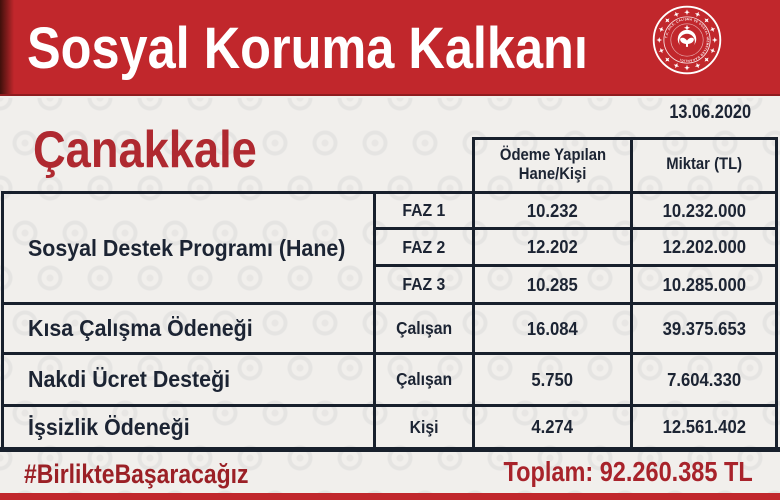  Describe the element at coordinates (424, 328) in the screenshot. I see `row-subcategory-calisan-1: Çalışan` at that location.